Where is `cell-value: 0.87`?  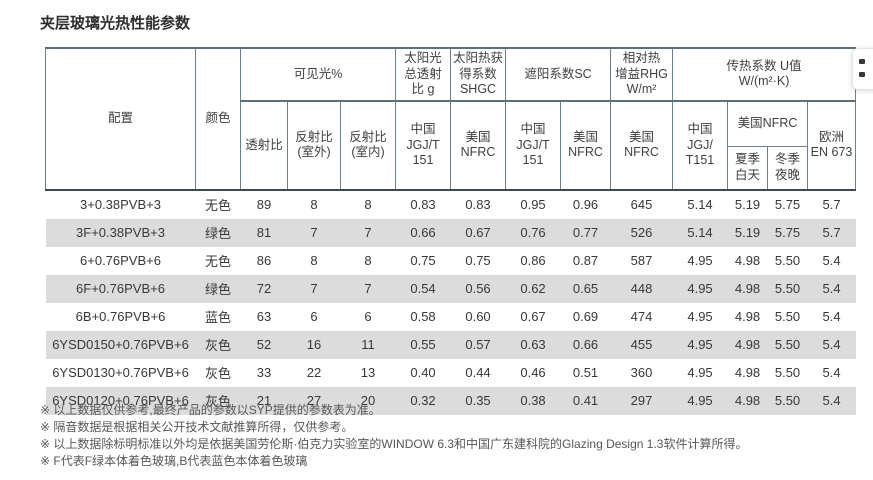
cell-value: 0.87 is located at coordinates (585, 261).